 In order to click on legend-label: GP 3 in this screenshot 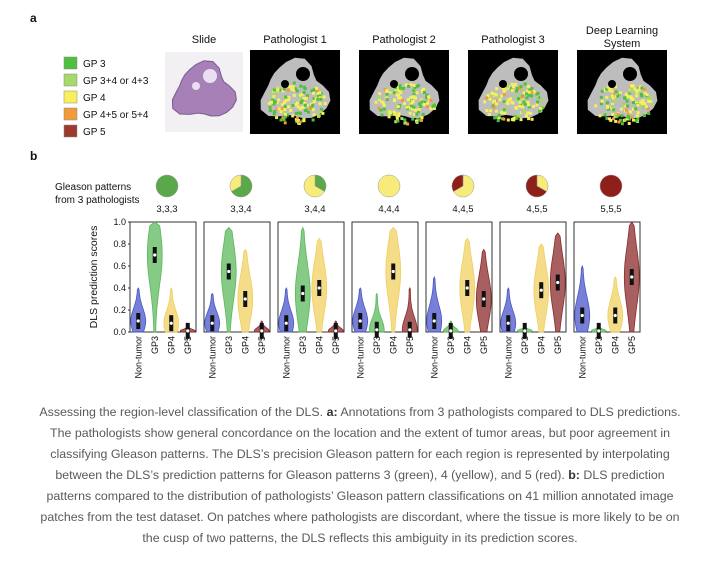, I will do `click(94, 64)`.